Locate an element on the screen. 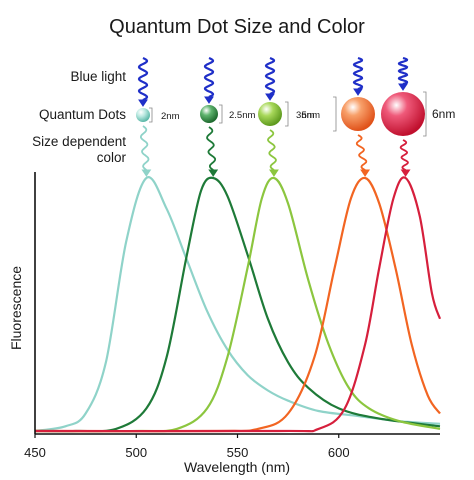 This screenshot has height=480, width=474. x-tick-label: 450 is located at coordinates (35, 452).